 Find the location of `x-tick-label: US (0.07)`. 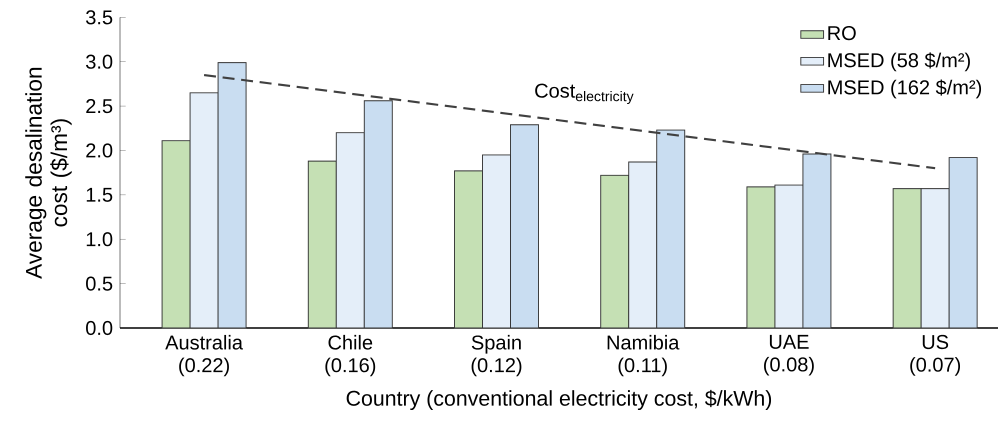

x-tick-label: US (0.07) is located at coordinates (935, 355).